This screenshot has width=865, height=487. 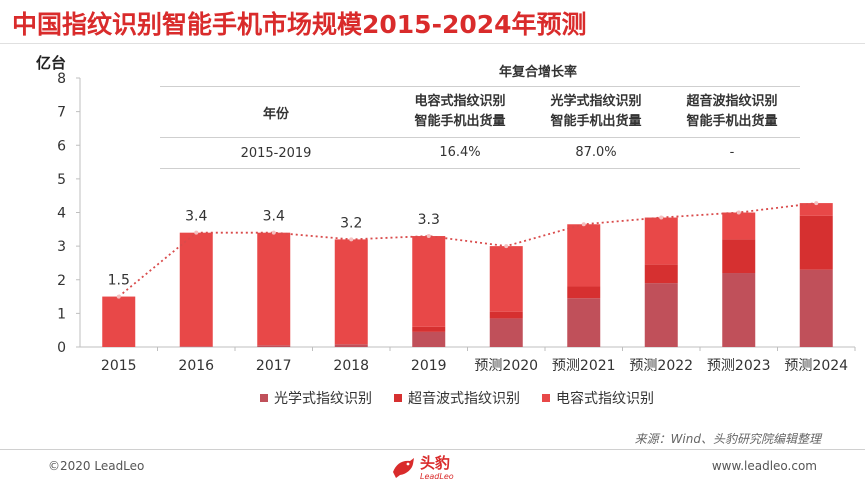 I want to click on y-tick-label: 0, so click(x=61, y=348).